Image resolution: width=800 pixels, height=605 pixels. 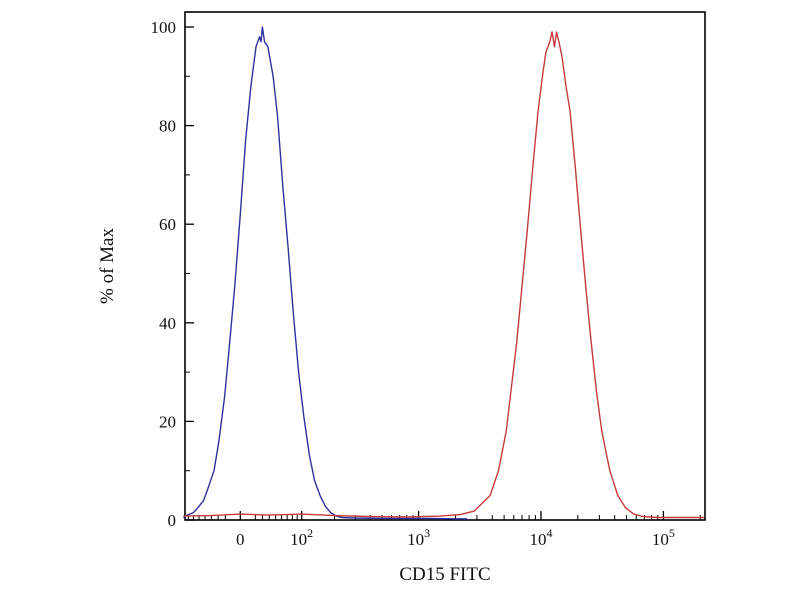 What do you see at coordinates (301, 537) in the screenshot?
I see `x-tick-label: 10²` at bounding box center [301, 537].